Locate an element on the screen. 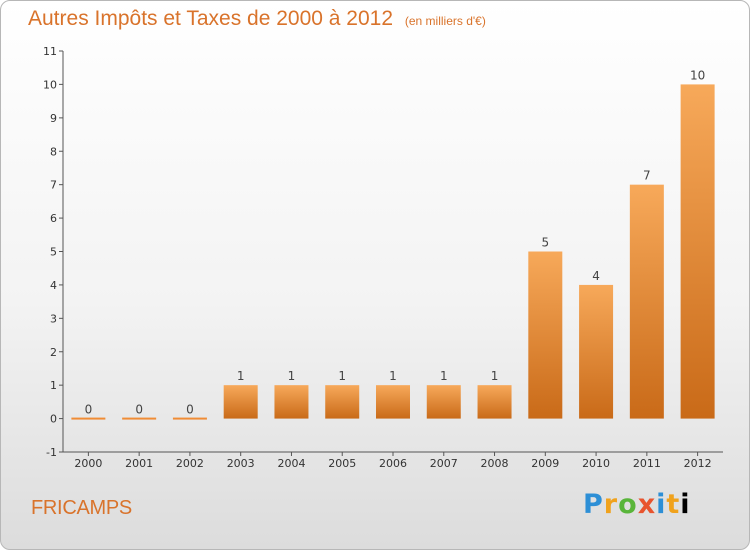 The image size is (750, 550). y-tick-label: 9 is located at coordinates (53, 118).